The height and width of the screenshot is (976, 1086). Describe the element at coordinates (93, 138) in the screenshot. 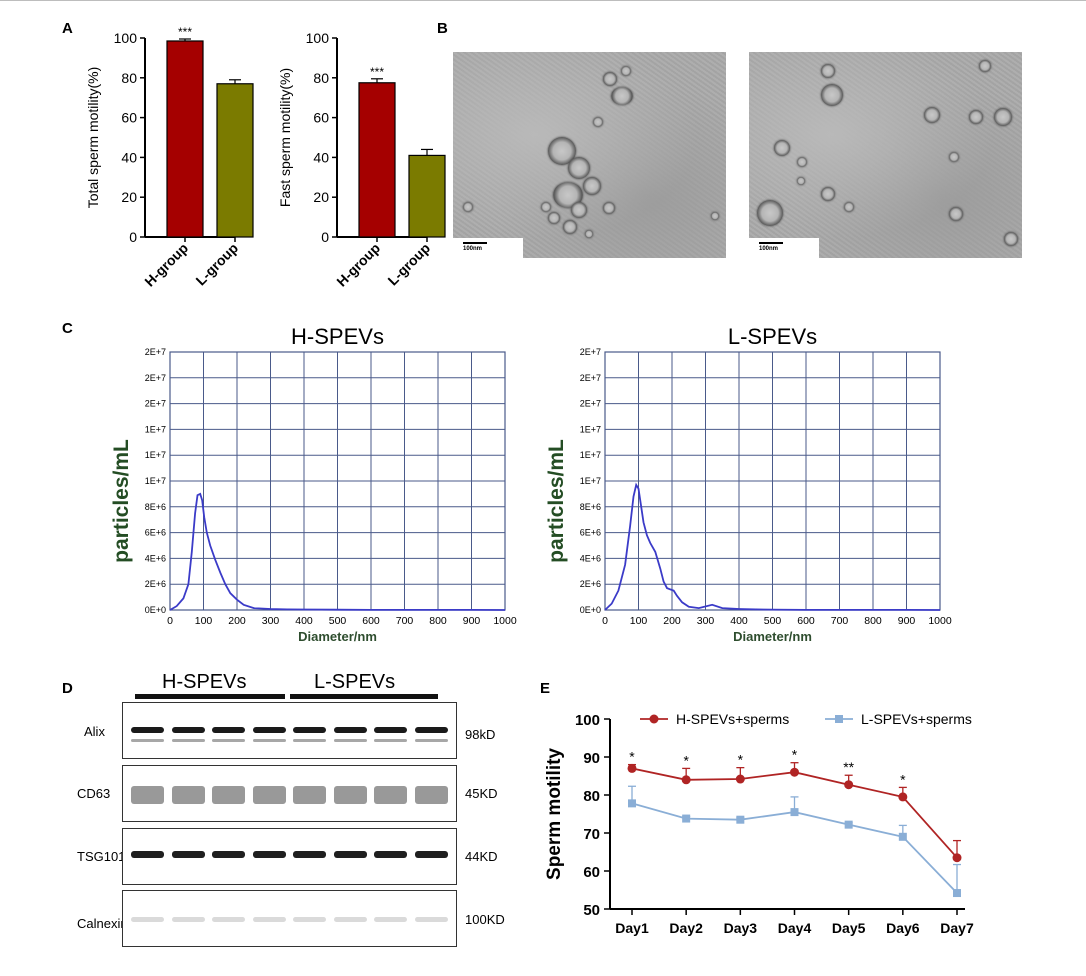

I see `a1-y-axis-title: Total sperm motility(%)` at that location.